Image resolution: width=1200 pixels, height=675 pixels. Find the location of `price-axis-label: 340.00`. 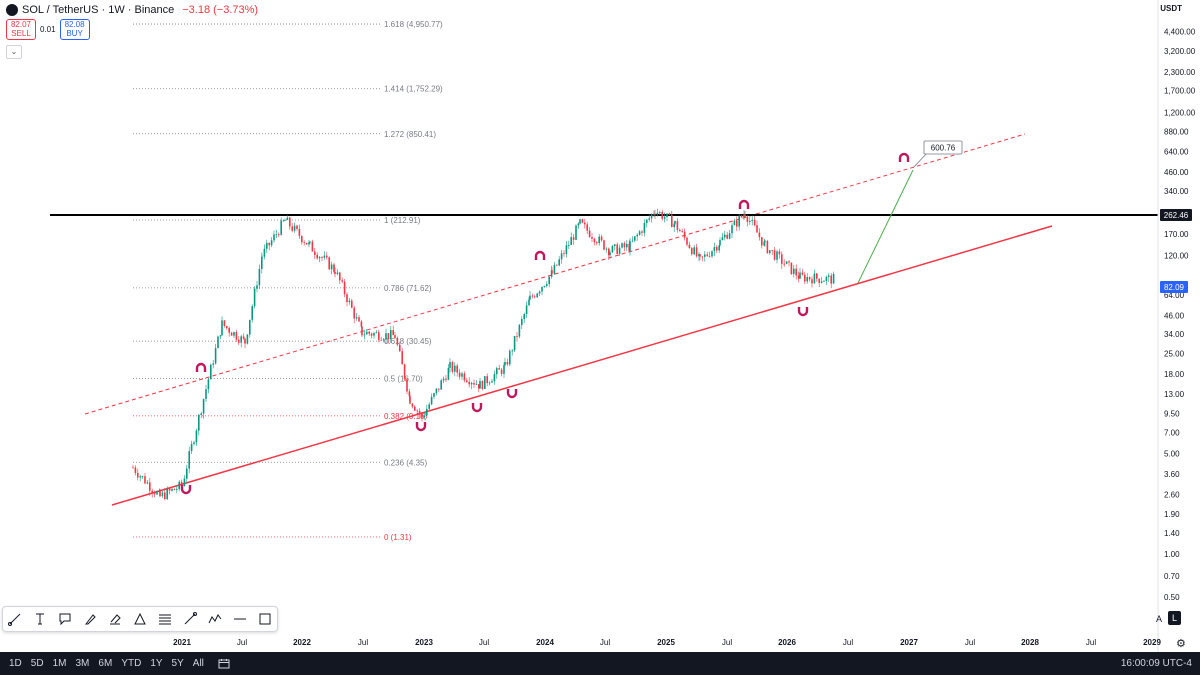

price-axis-label: 340.00 is located at coordinates (1176, 191).